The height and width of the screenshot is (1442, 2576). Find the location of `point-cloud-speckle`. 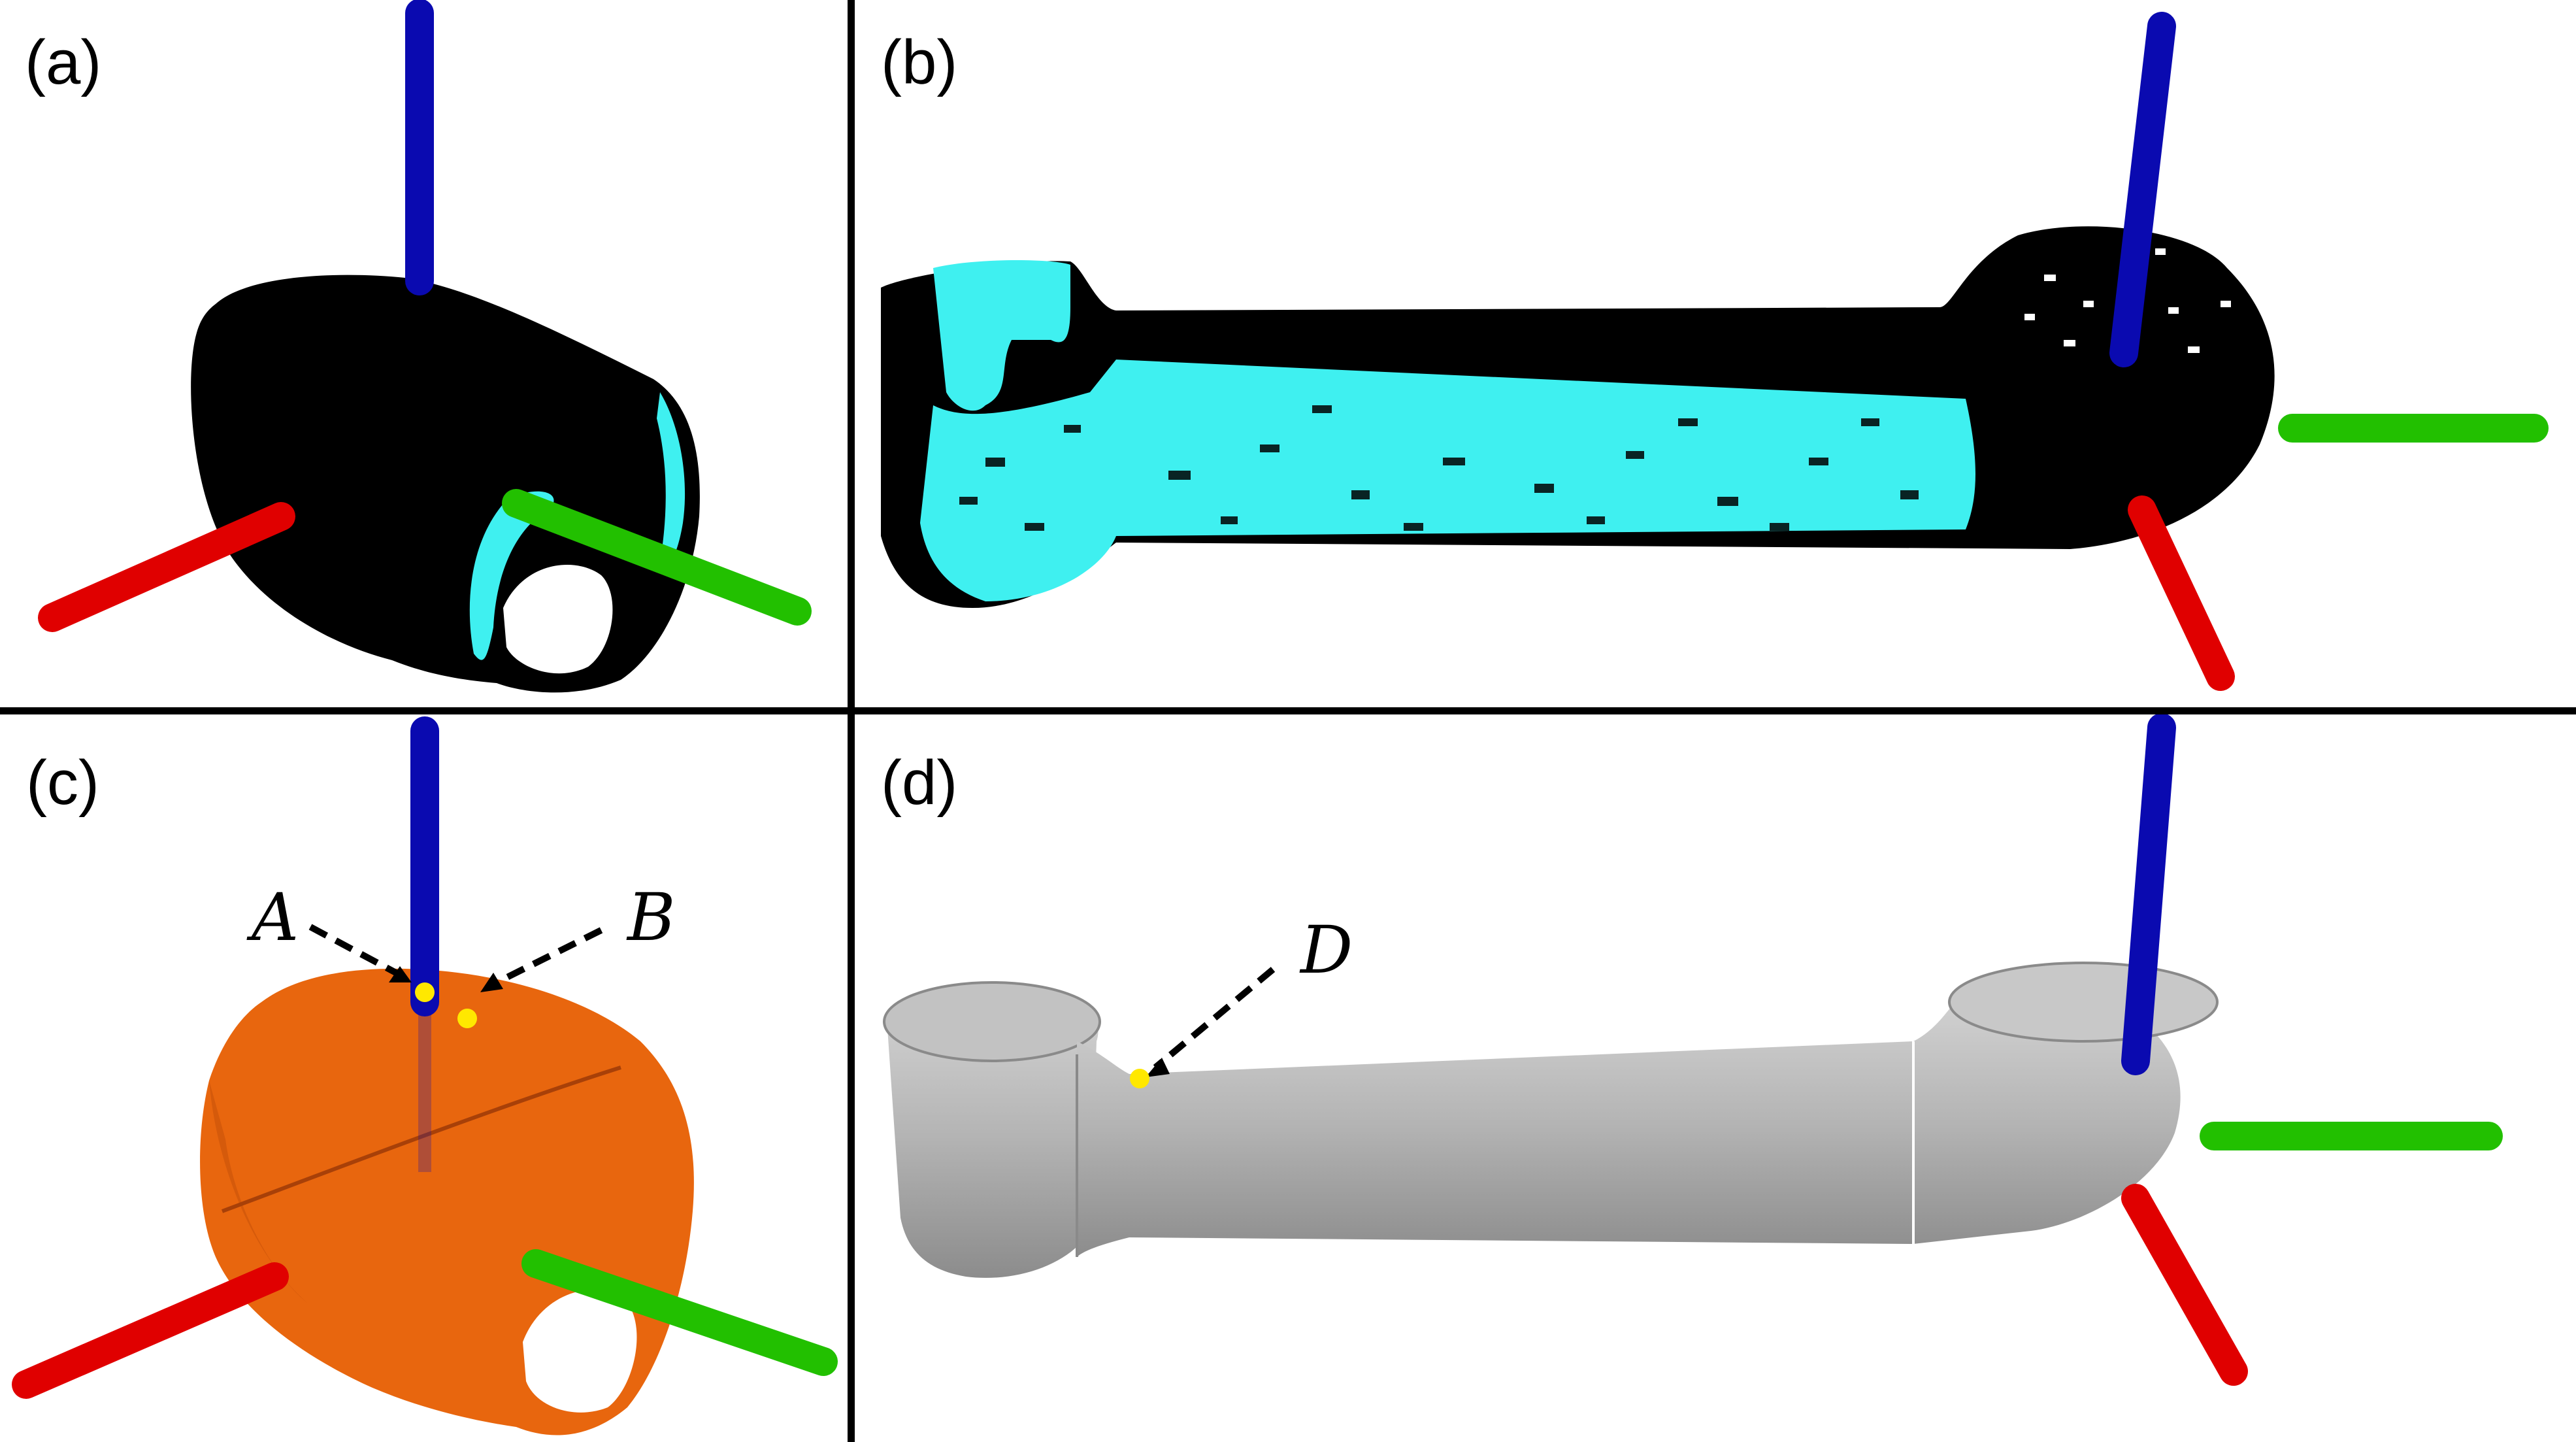

point-cloud-speckle is located at coordinates (1439, 468).